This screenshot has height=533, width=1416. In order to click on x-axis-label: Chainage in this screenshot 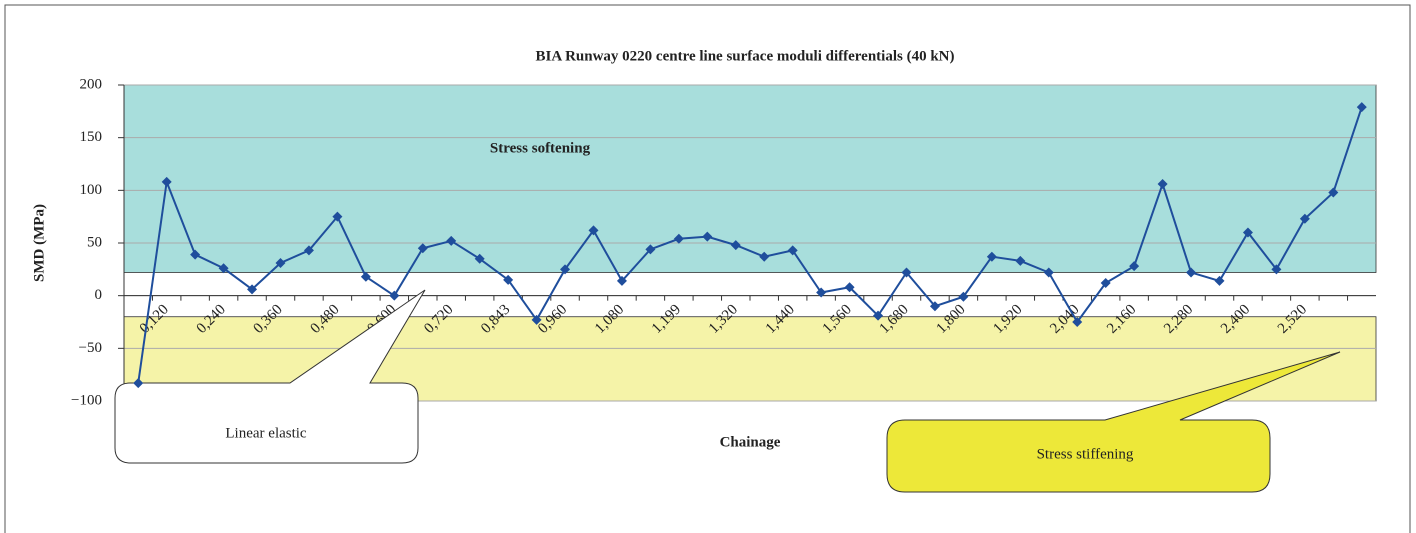, I will do `click(750, 442)`.